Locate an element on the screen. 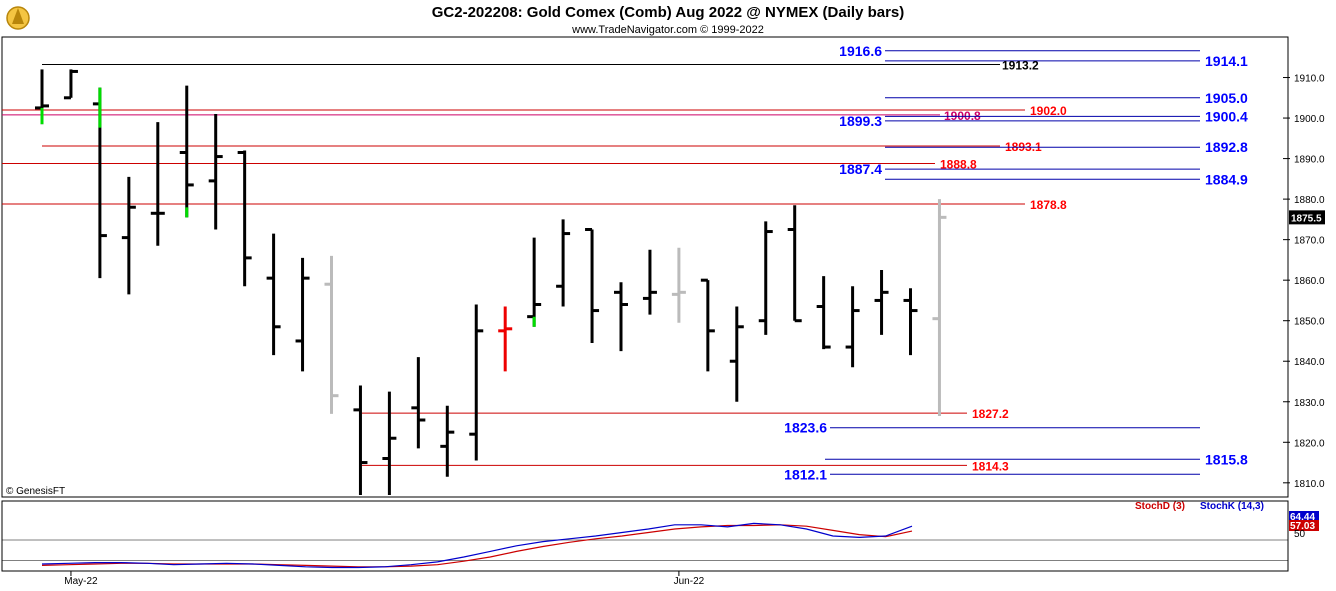 This screenshot has width=1336, height=591. level-label: 1899.3 is located at coordinates (860, 121).